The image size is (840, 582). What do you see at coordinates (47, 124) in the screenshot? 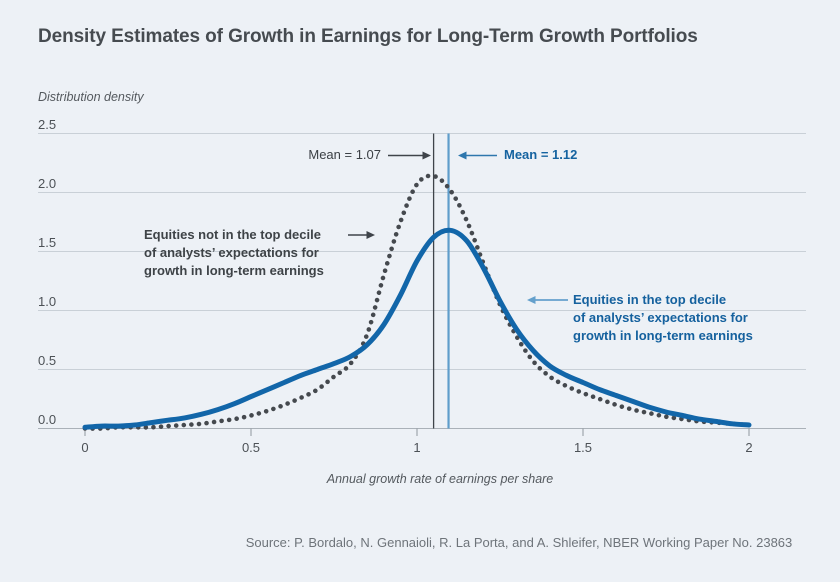
I see `y-tick-label: 2.5` at bounding box center [47, 124].